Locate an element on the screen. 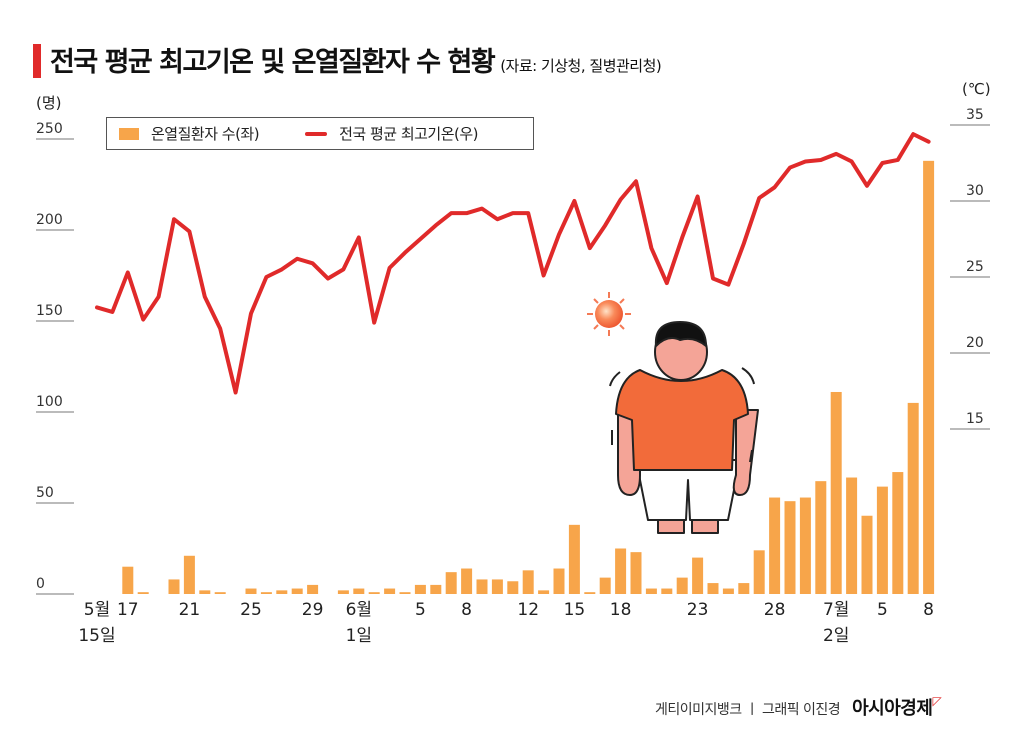  source-note: (자료: 기상청, 질병관리청) is located at coordinates (581, 66).